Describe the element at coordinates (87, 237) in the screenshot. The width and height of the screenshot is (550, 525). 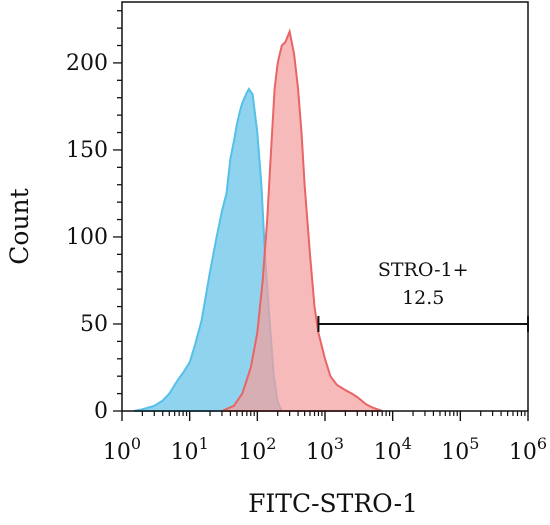
I see `y-tick-label: 100` at that location.